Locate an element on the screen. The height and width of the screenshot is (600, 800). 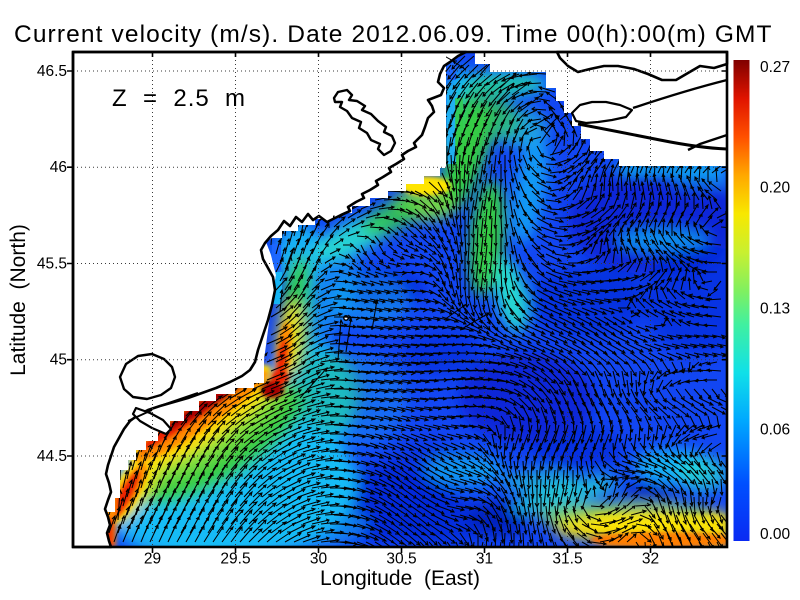
svg-text: 0.06 is located at coordinates (775, 430).